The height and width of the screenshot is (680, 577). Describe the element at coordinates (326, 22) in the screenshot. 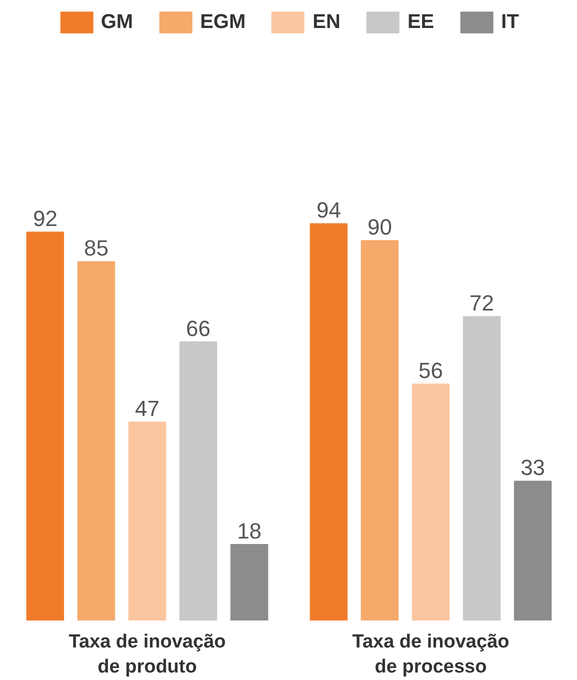

I see `legend-label: EN` at that location.